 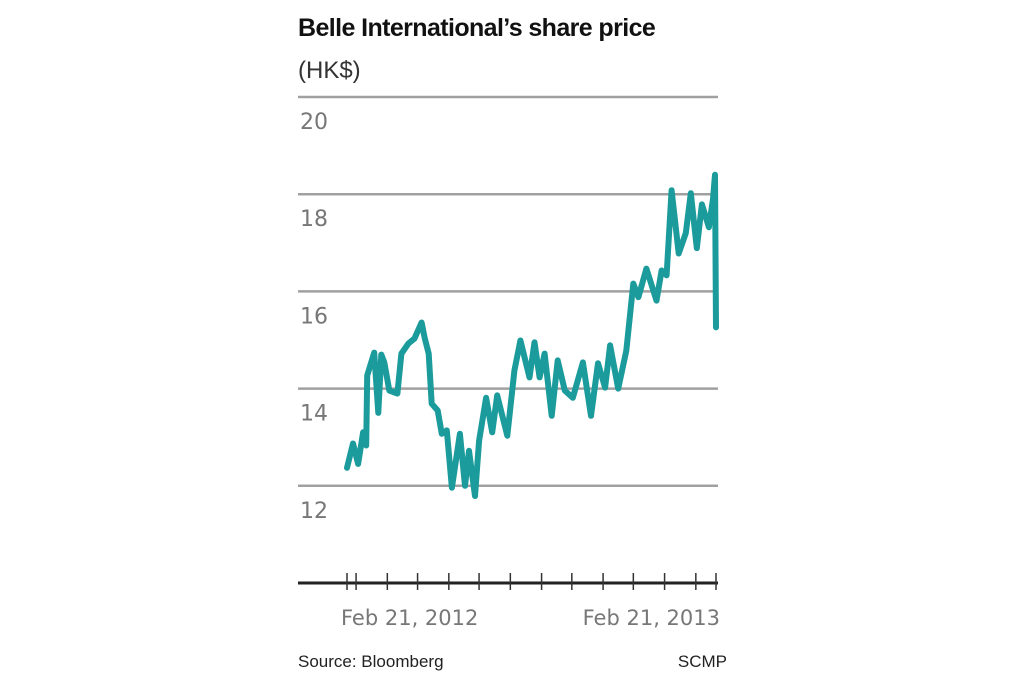 What do you see at coordinates (531, 581) in the screenshot?
I see `x-axis-minor-ticks` at bounding box center [531, 581].